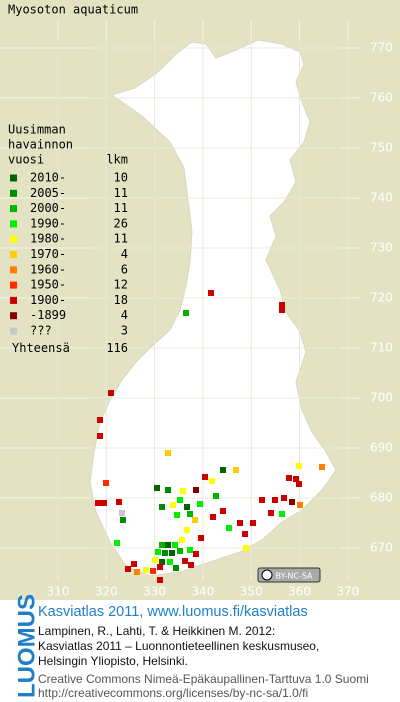 Image resolution: width=400 pixels, height=702 pixels. Describe the element at coordinates (121, 300) in the screenshot. I see `legend-count: 18` at that location.